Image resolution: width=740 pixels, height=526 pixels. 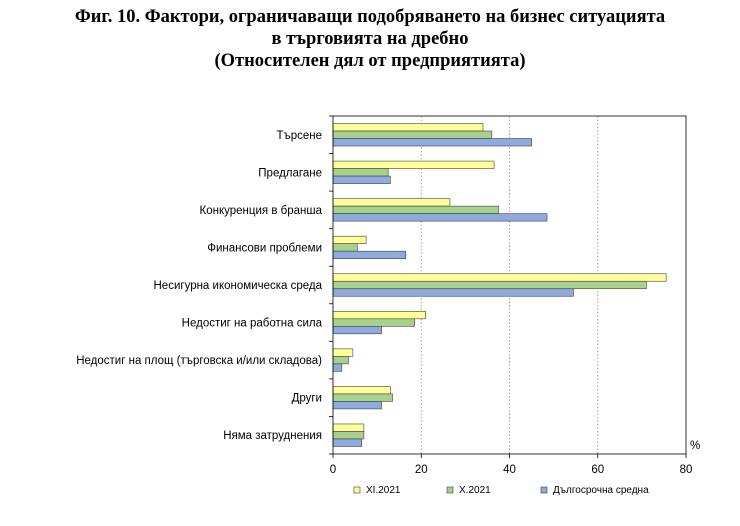 What do you see at coordinates (252, 324) in the screenshot?
I see `category-label: Недостиг на работна сила` at bounding box center [252, 324].